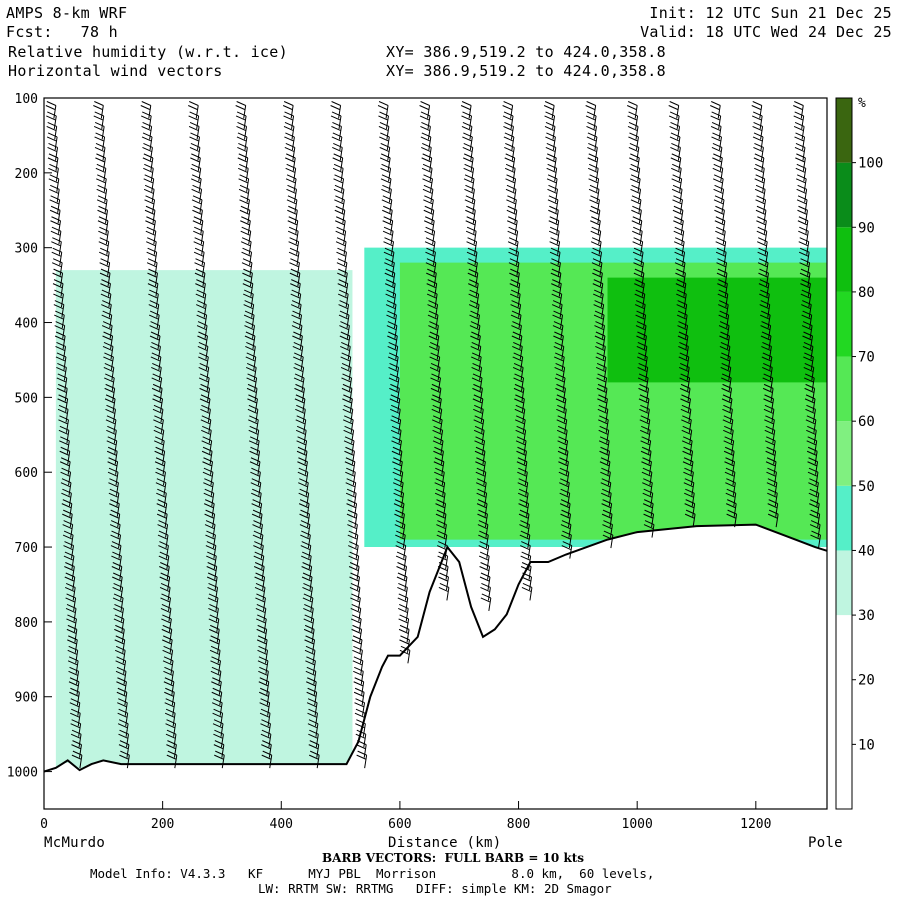 This screenshot has width=900, height=900. I want to click on cross-section-xy-2: XY= 386.9,519.2 to 424.0,358.8, so click(526, 71).